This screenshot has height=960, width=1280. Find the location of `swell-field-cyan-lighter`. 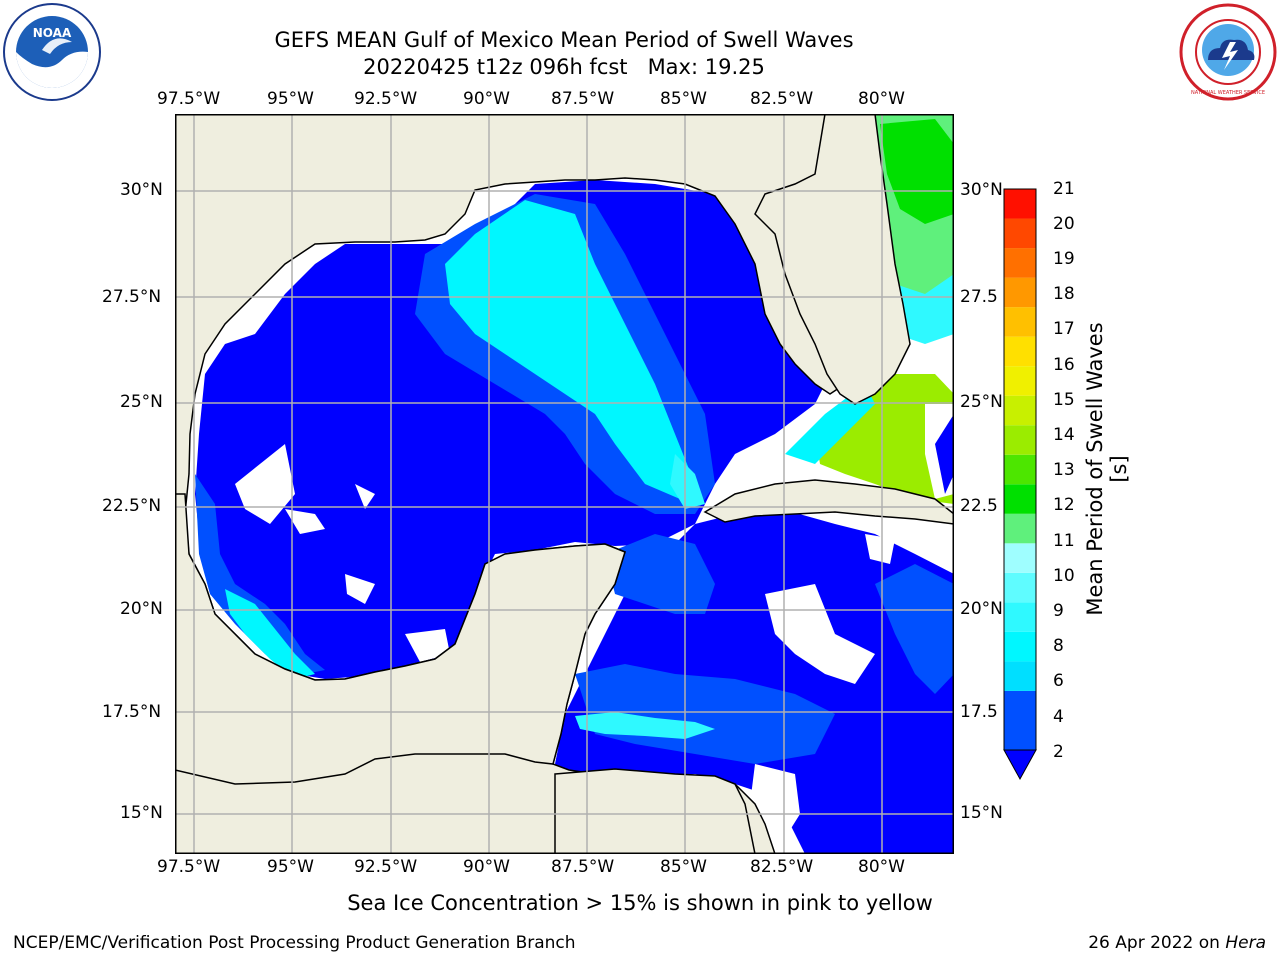

swell-field-cyan-lighter is located at coordinates (687, 481).